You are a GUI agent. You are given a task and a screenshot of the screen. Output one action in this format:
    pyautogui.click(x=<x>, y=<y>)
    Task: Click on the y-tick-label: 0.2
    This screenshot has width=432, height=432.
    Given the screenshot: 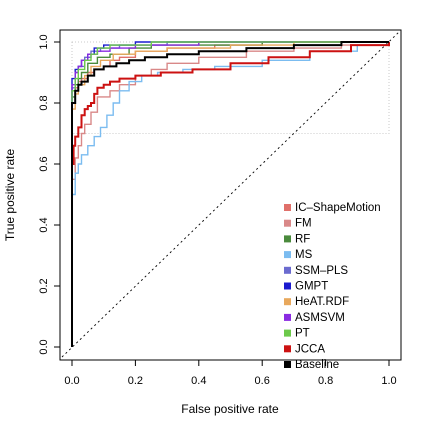 What is the action you would take?
    pyautogui.click(x=44, y=285)
    